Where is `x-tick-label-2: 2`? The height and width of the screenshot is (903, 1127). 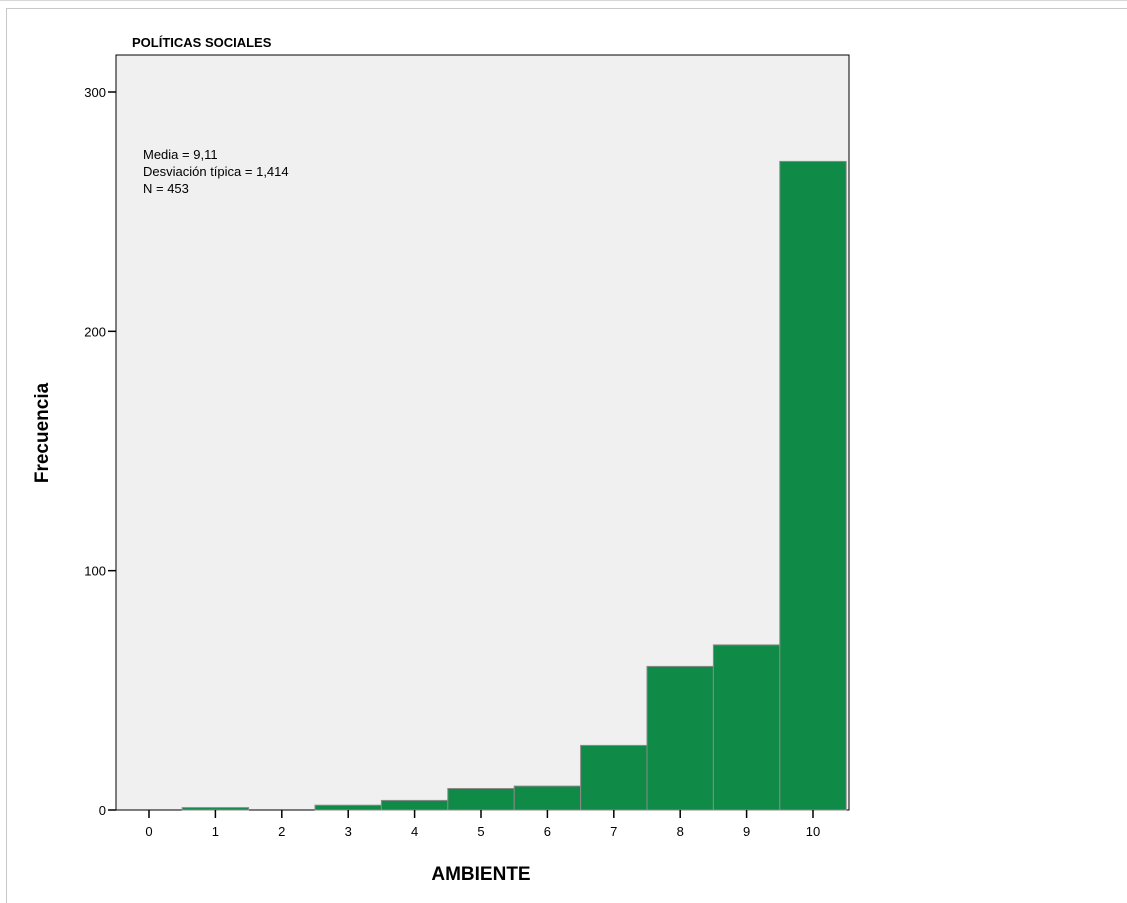 x-tick-label-2: 2 is located at coordinates (281, 831).